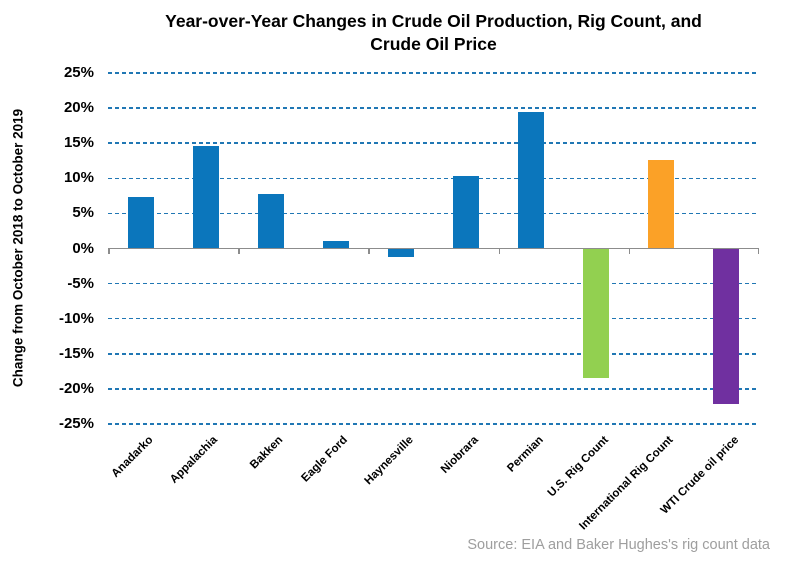 The image size is (793, 568). What do you see at coordinates (596, 313) in the screenshot?
I see `bar-u-s-rig-count` at bounding box center [596, 313].